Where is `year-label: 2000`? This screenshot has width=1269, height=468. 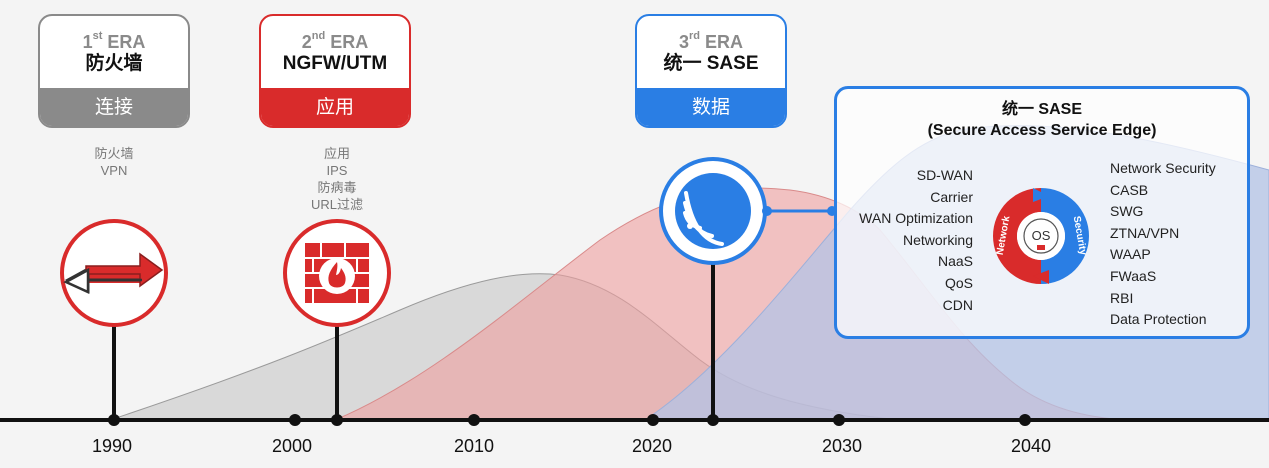 year-label: 2000 is located at coordinates (292, 446).